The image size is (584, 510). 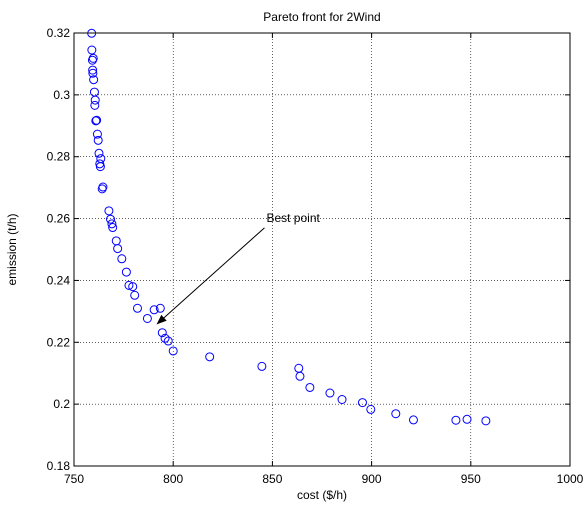 What do you see at coordinates (210, 276) in the screenshot?
I see `annotation-arrow` at bounding box center [210, 276].